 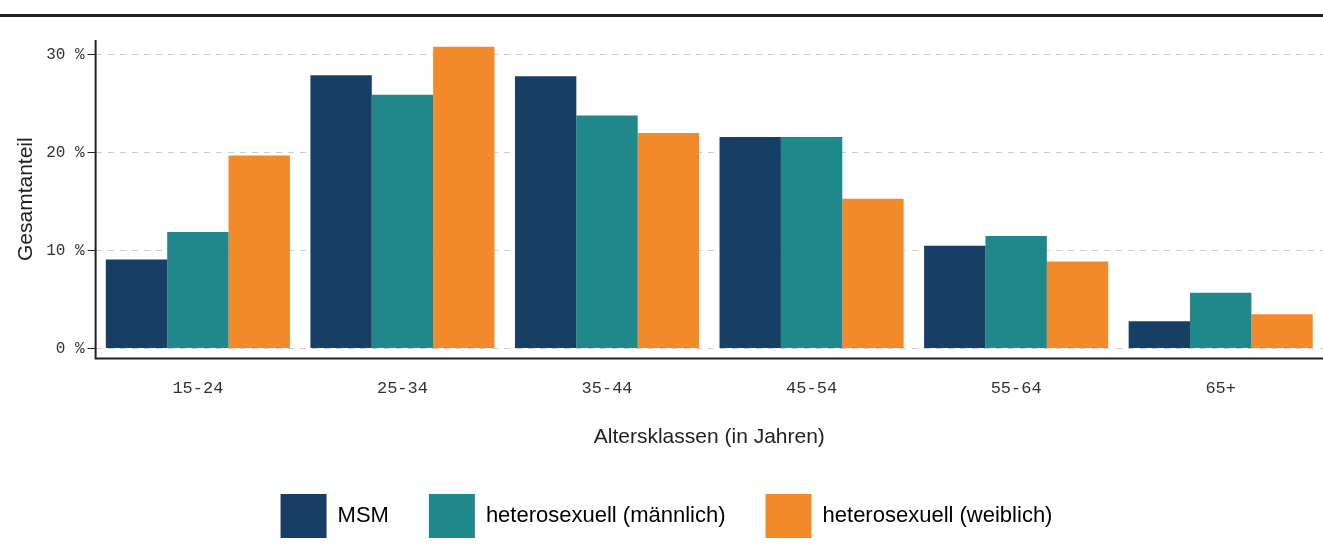 I want to click on y-tick-label: 10 %, so click(x=65, y=250).